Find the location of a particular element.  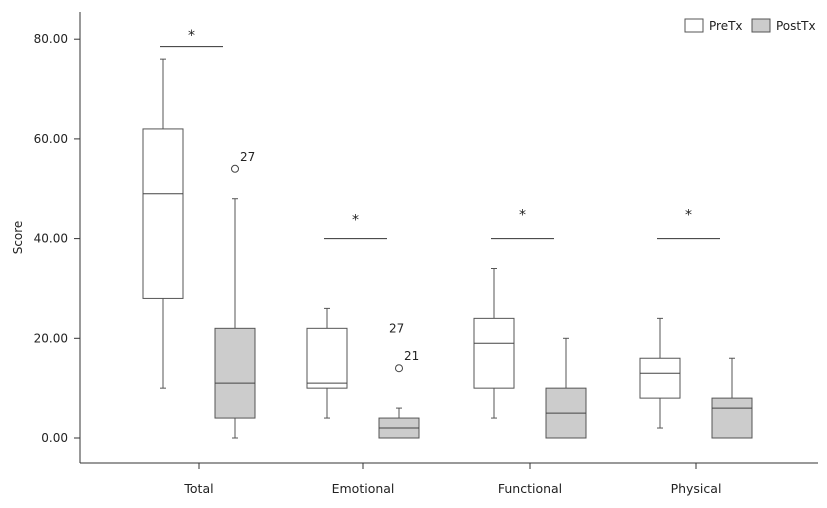

y-axis-title: Score is located at coordinates (18, 238).